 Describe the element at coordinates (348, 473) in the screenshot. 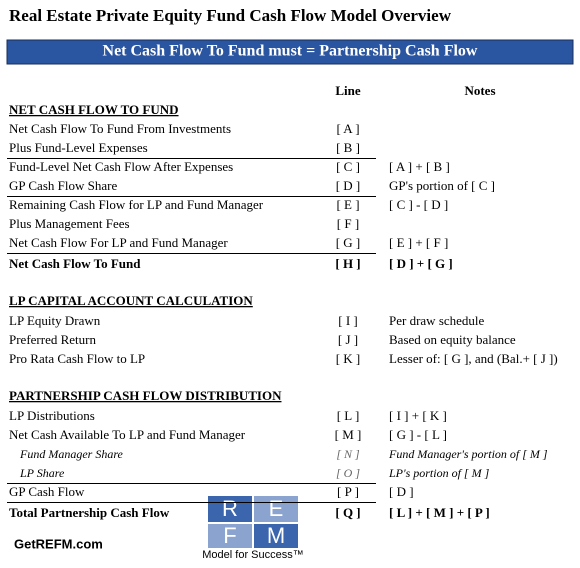

I see `row-line: [ O ]` at that location.